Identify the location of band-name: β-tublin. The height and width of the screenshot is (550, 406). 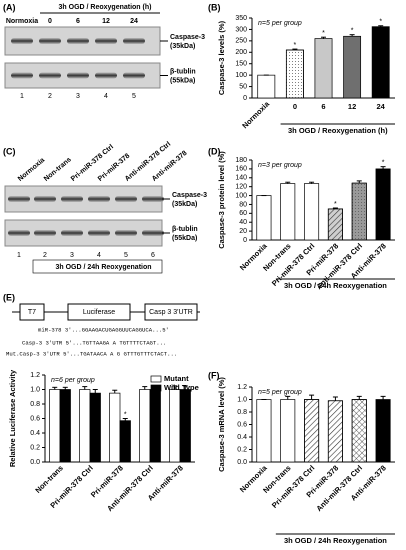
(183, 71).